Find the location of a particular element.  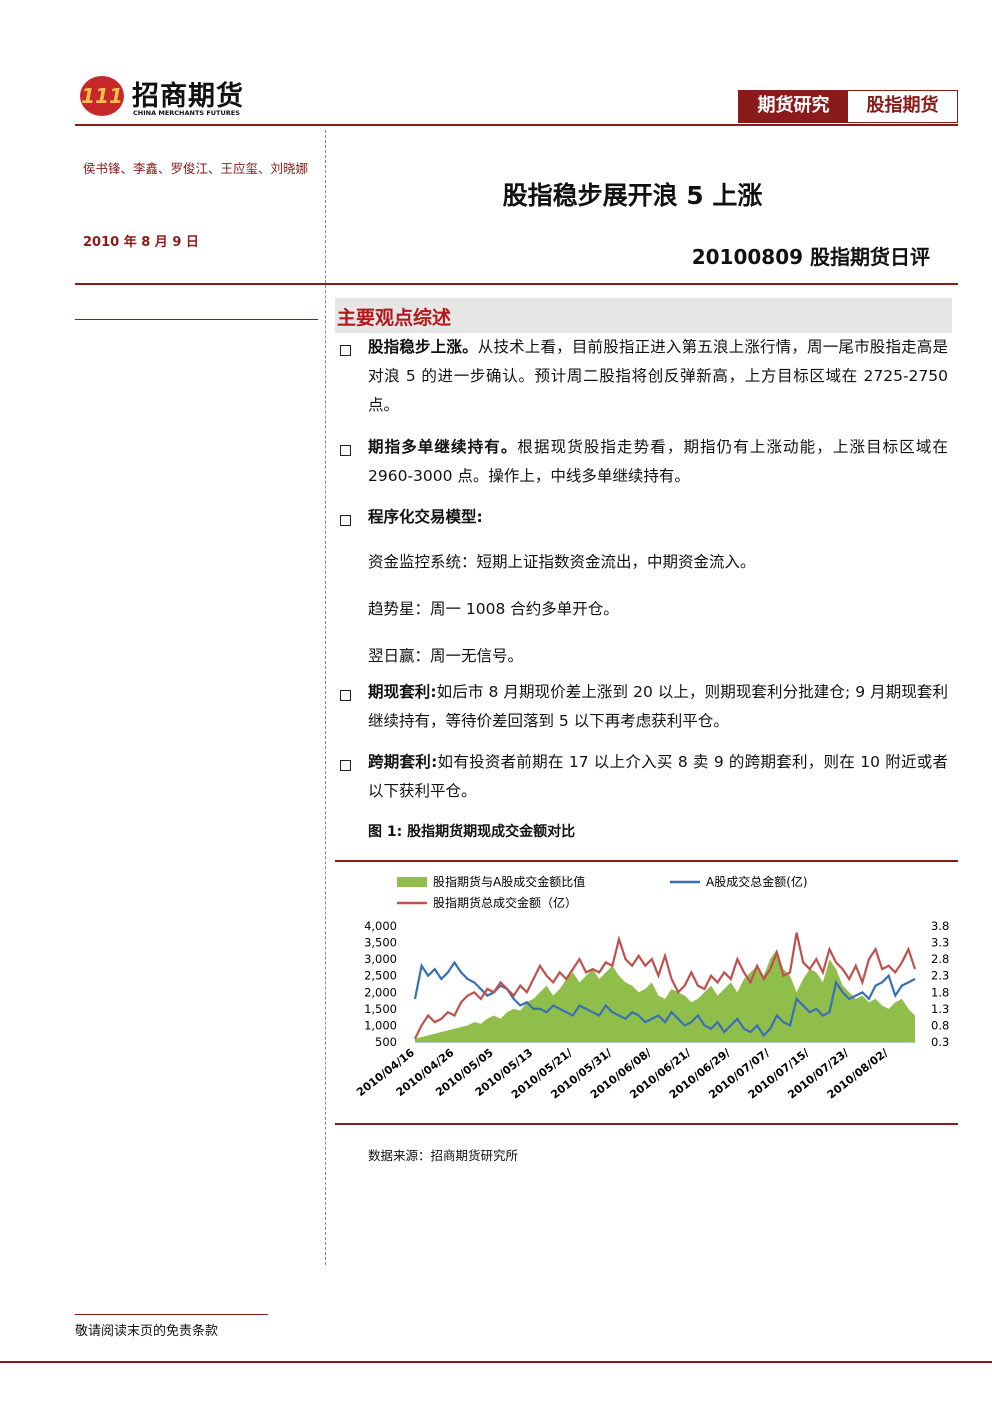

model-line: 趋势星：周一 1008 合约多单开仓。 is located at coordinates (493, 609).